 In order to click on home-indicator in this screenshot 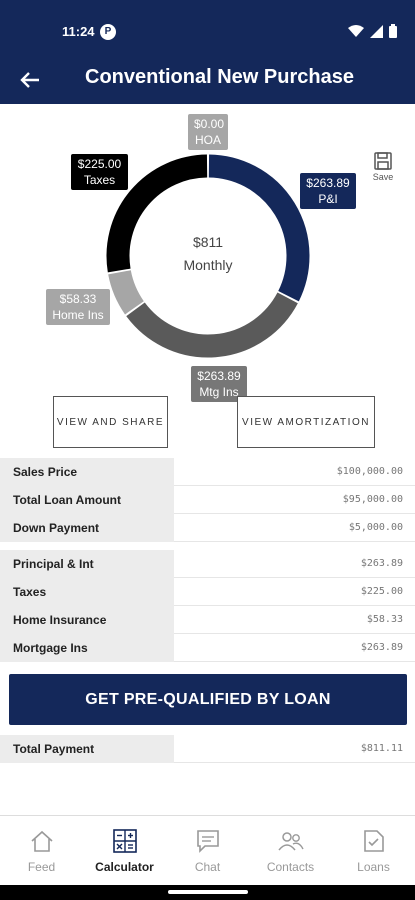, I will do `click(207, 892)`.